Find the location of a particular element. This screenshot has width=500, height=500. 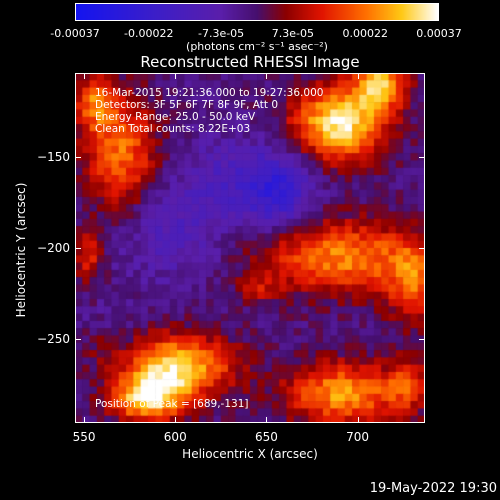

detectors-text: Detectors: 3F 5F 6F 7F 8F 9F, Att 0 is located at coordinates (187, 105).